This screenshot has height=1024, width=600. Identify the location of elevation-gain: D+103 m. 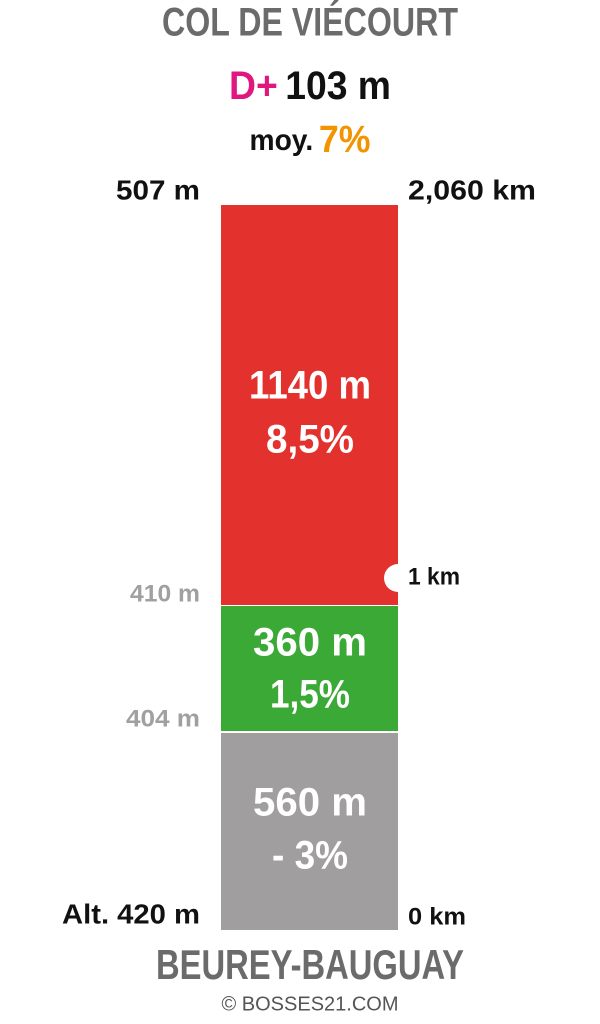
(310, 86).